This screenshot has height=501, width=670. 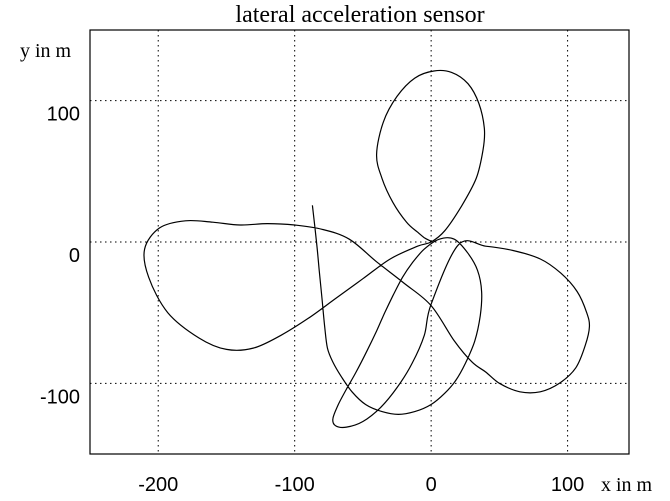 What do you see at coordinates (627, 485) in the screenshot?
I see `x-axis-label: x in m` at bounding box center [627, 485].